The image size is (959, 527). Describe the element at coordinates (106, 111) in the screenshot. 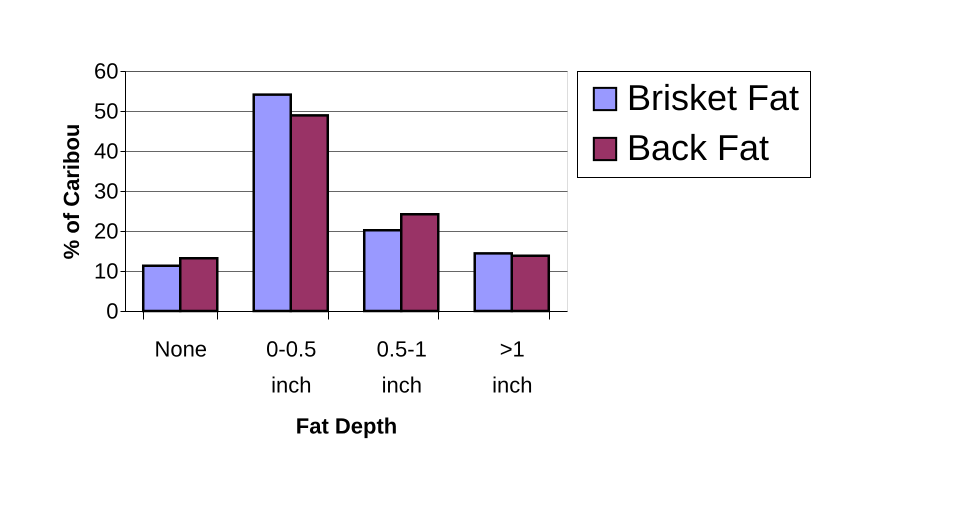

I see `y-tick-label: 50` at that location.